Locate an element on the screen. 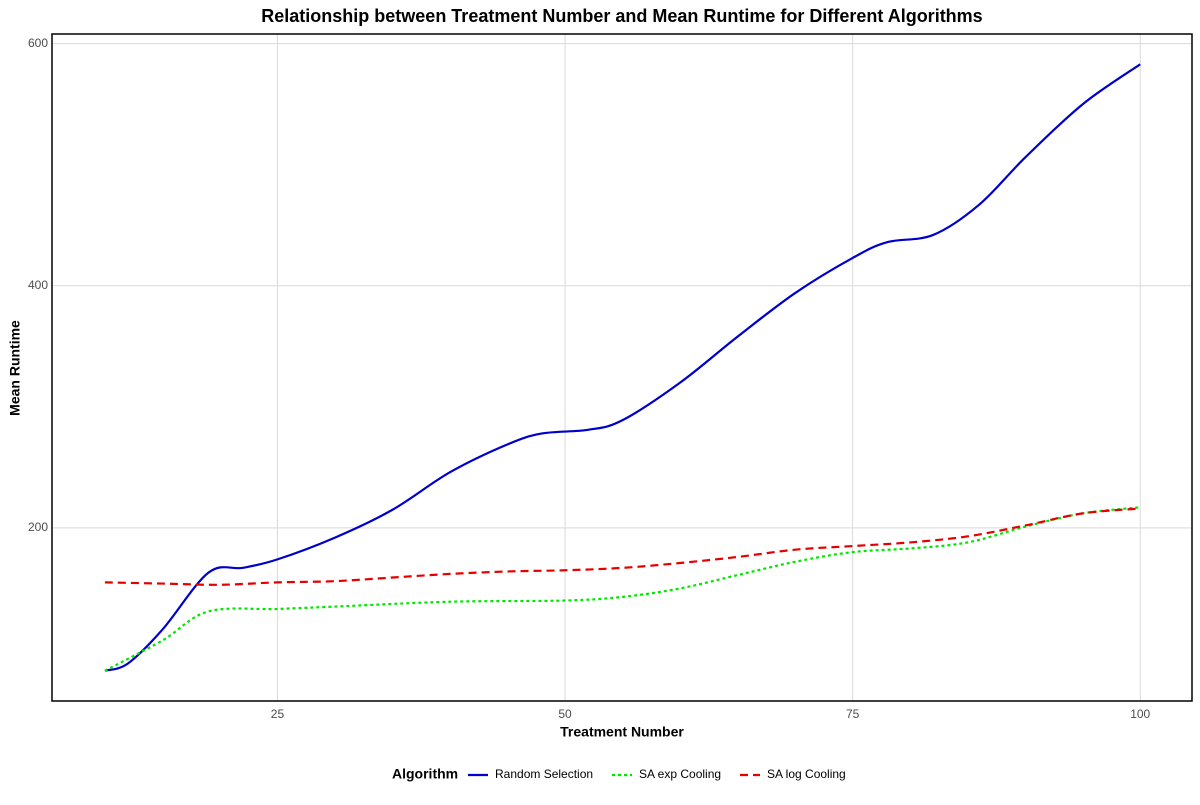  x-axis-label: Treatment Number is located at coordinates (622, 732).